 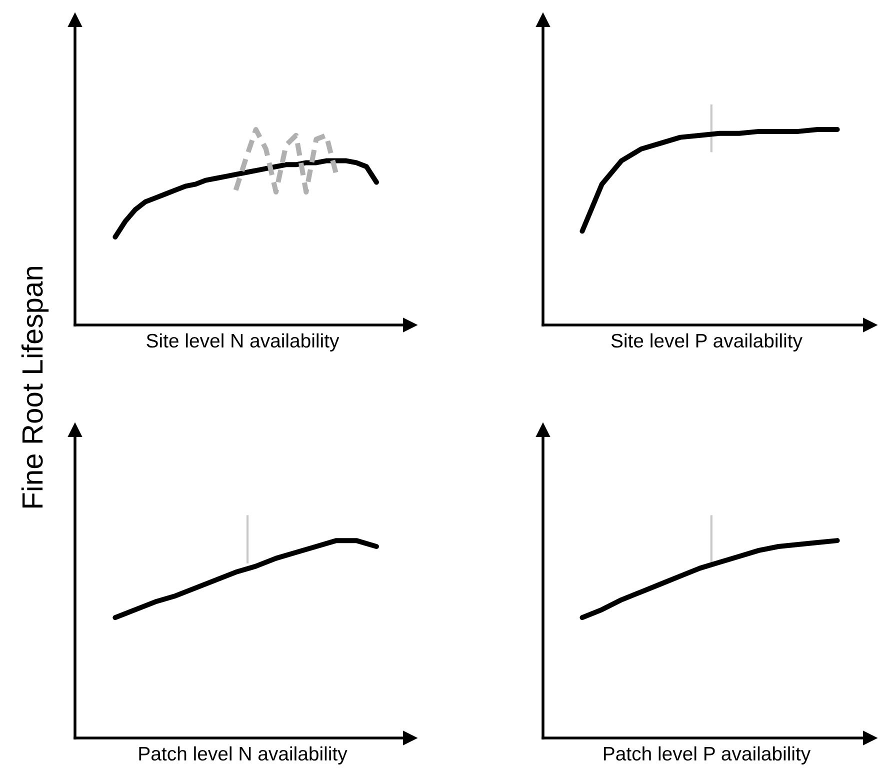 I want to click on x-axis-title: Patch level N availability, so click(x=243, y=755).